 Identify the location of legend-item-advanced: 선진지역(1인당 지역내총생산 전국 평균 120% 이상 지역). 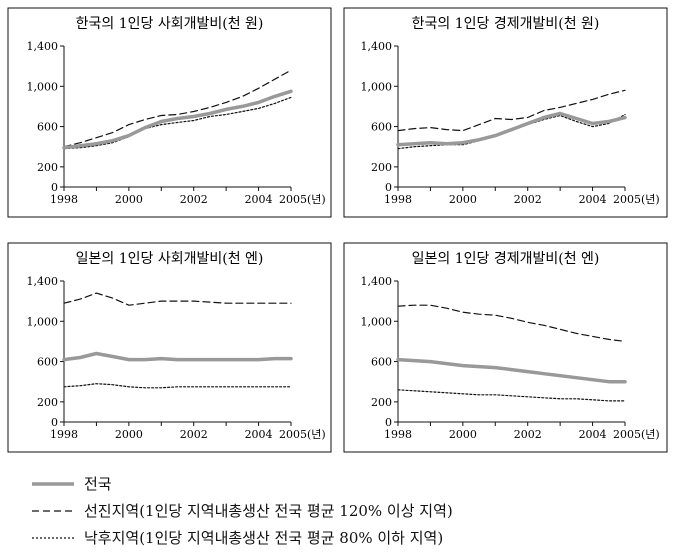
(241, 510).